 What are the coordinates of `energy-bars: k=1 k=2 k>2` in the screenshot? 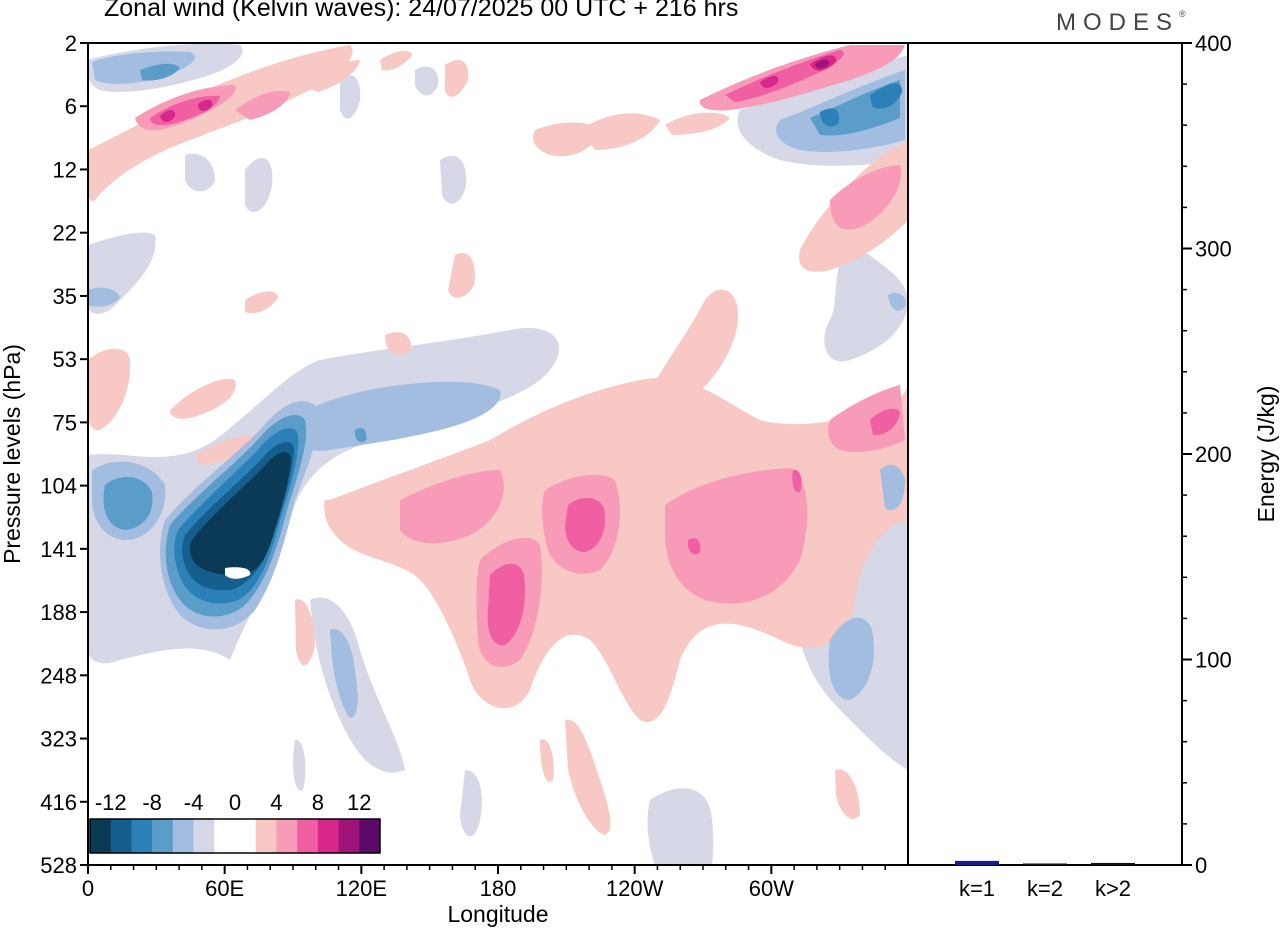 It's located at (1045, 880).